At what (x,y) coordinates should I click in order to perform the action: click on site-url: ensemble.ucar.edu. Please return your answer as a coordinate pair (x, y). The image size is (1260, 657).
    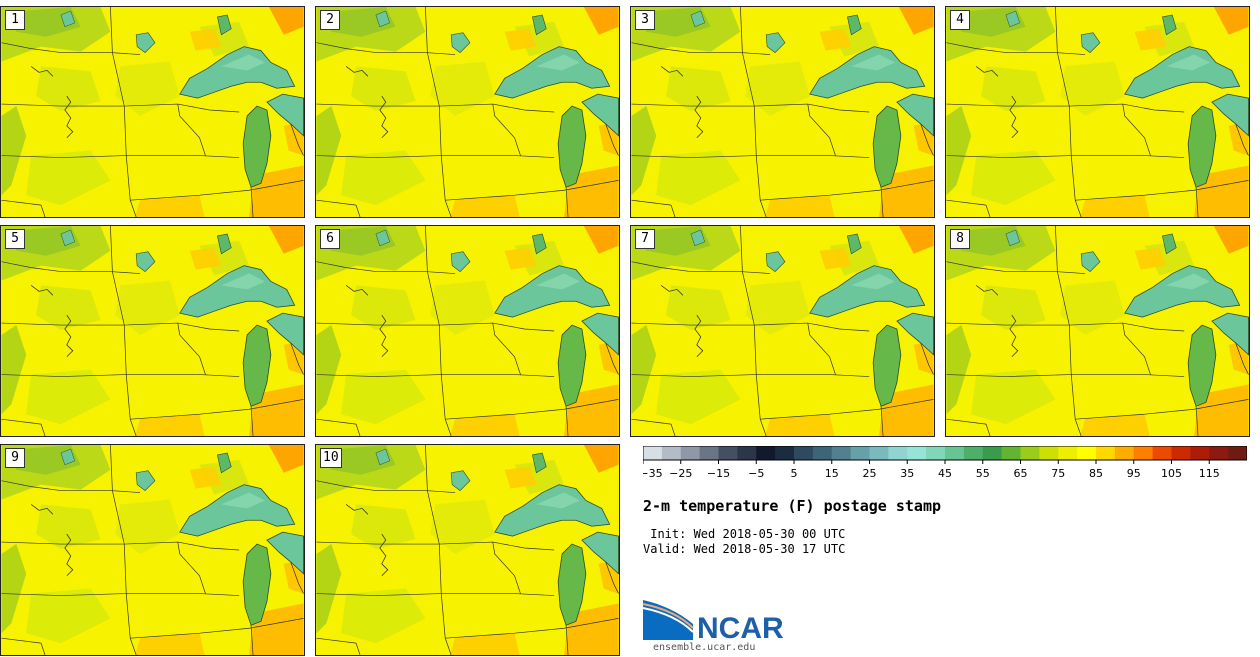
    Looking at the image, I should click on (704, 647).